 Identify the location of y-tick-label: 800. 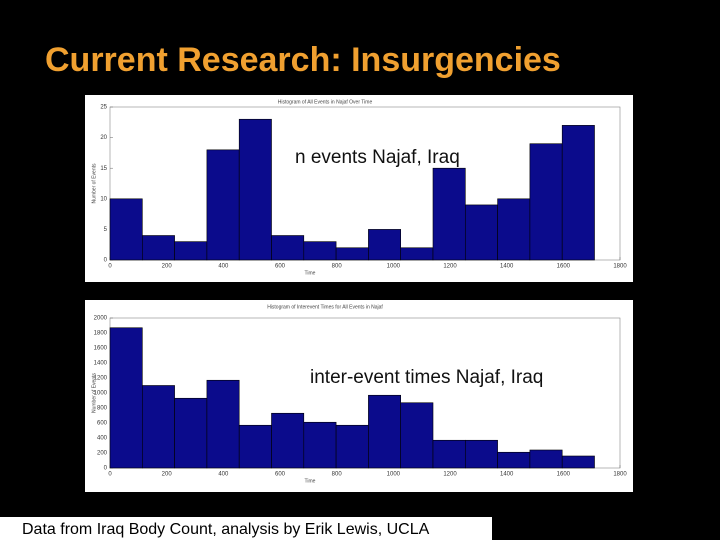
(102, 409).